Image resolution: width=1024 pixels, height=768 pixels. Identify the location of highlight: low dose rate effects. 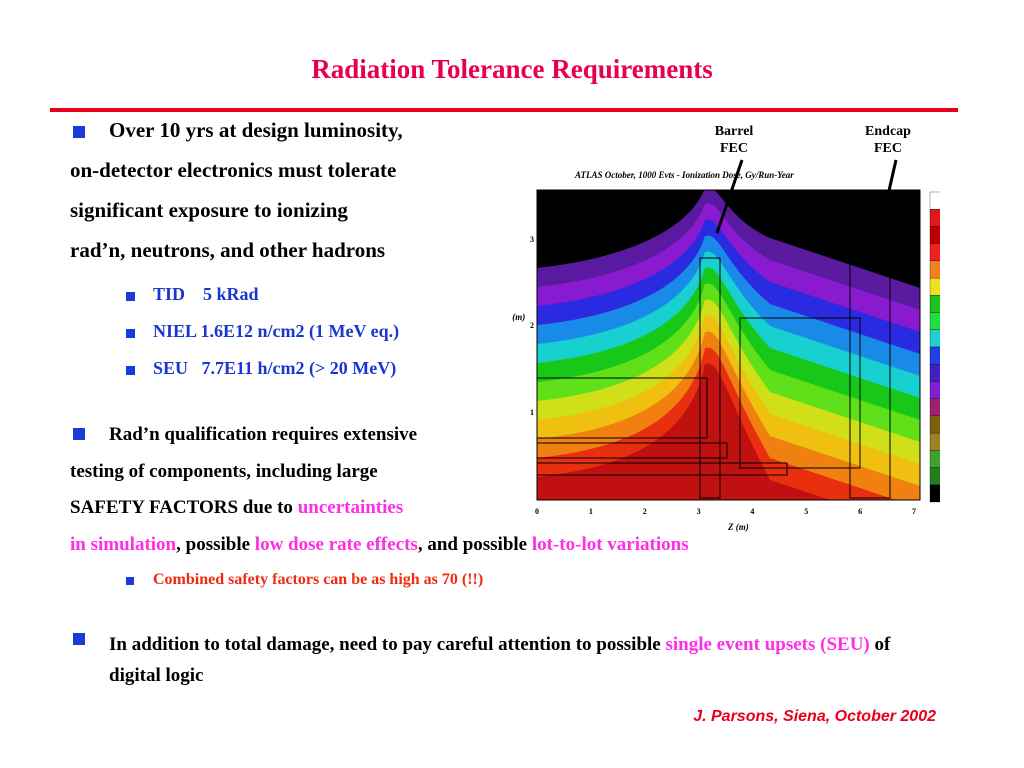
(336, 544).